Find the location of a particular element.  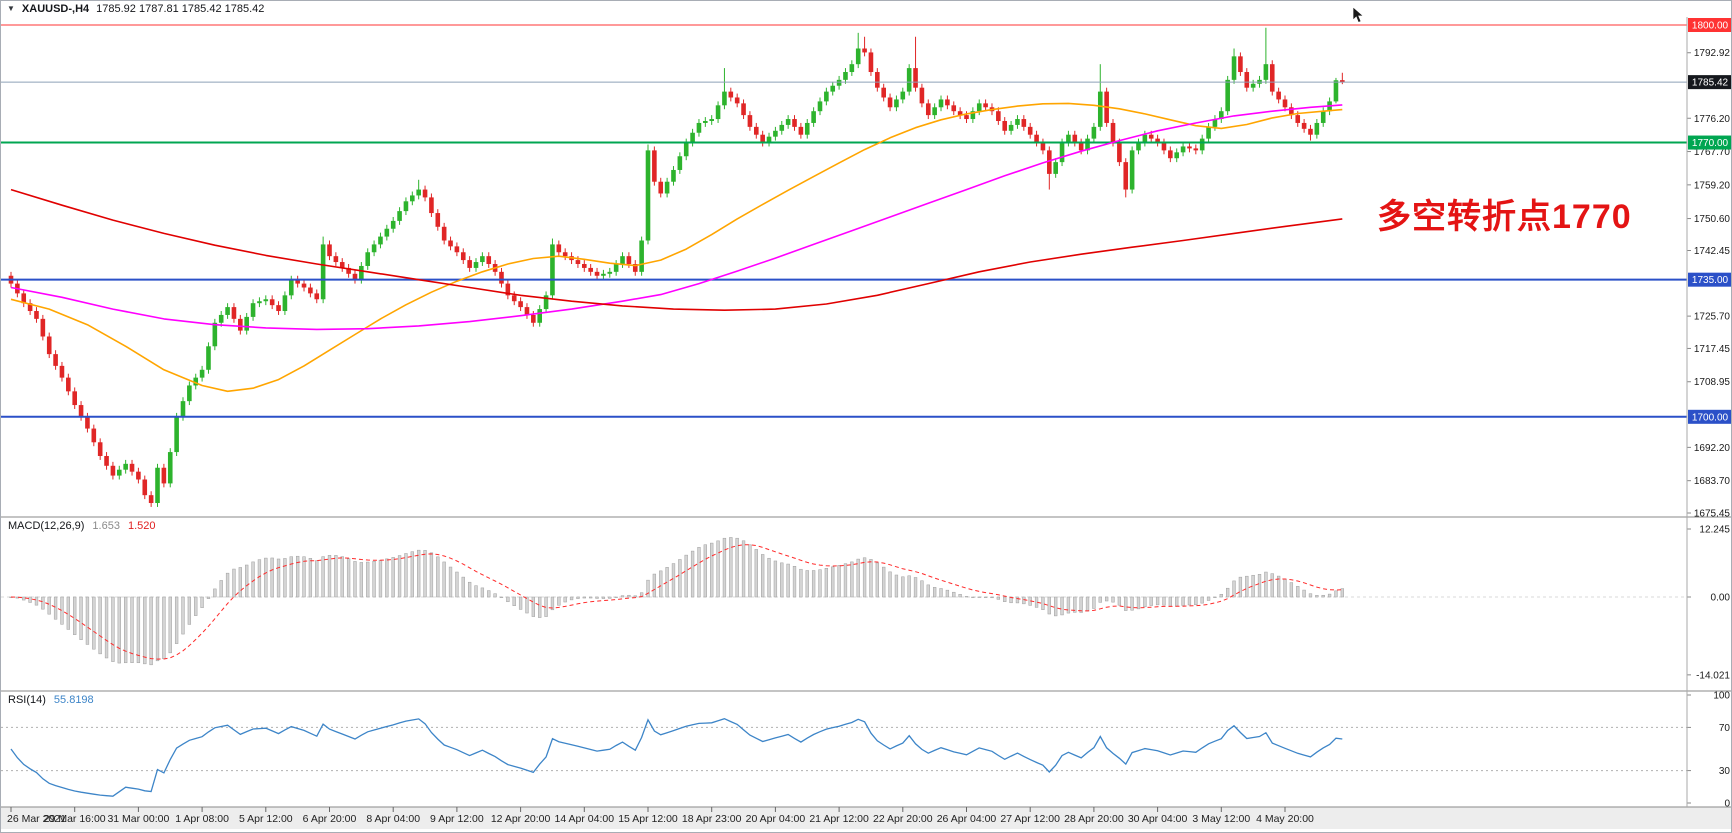

macd-axis-label: 12.245 is located at coordinates (1714, 530).